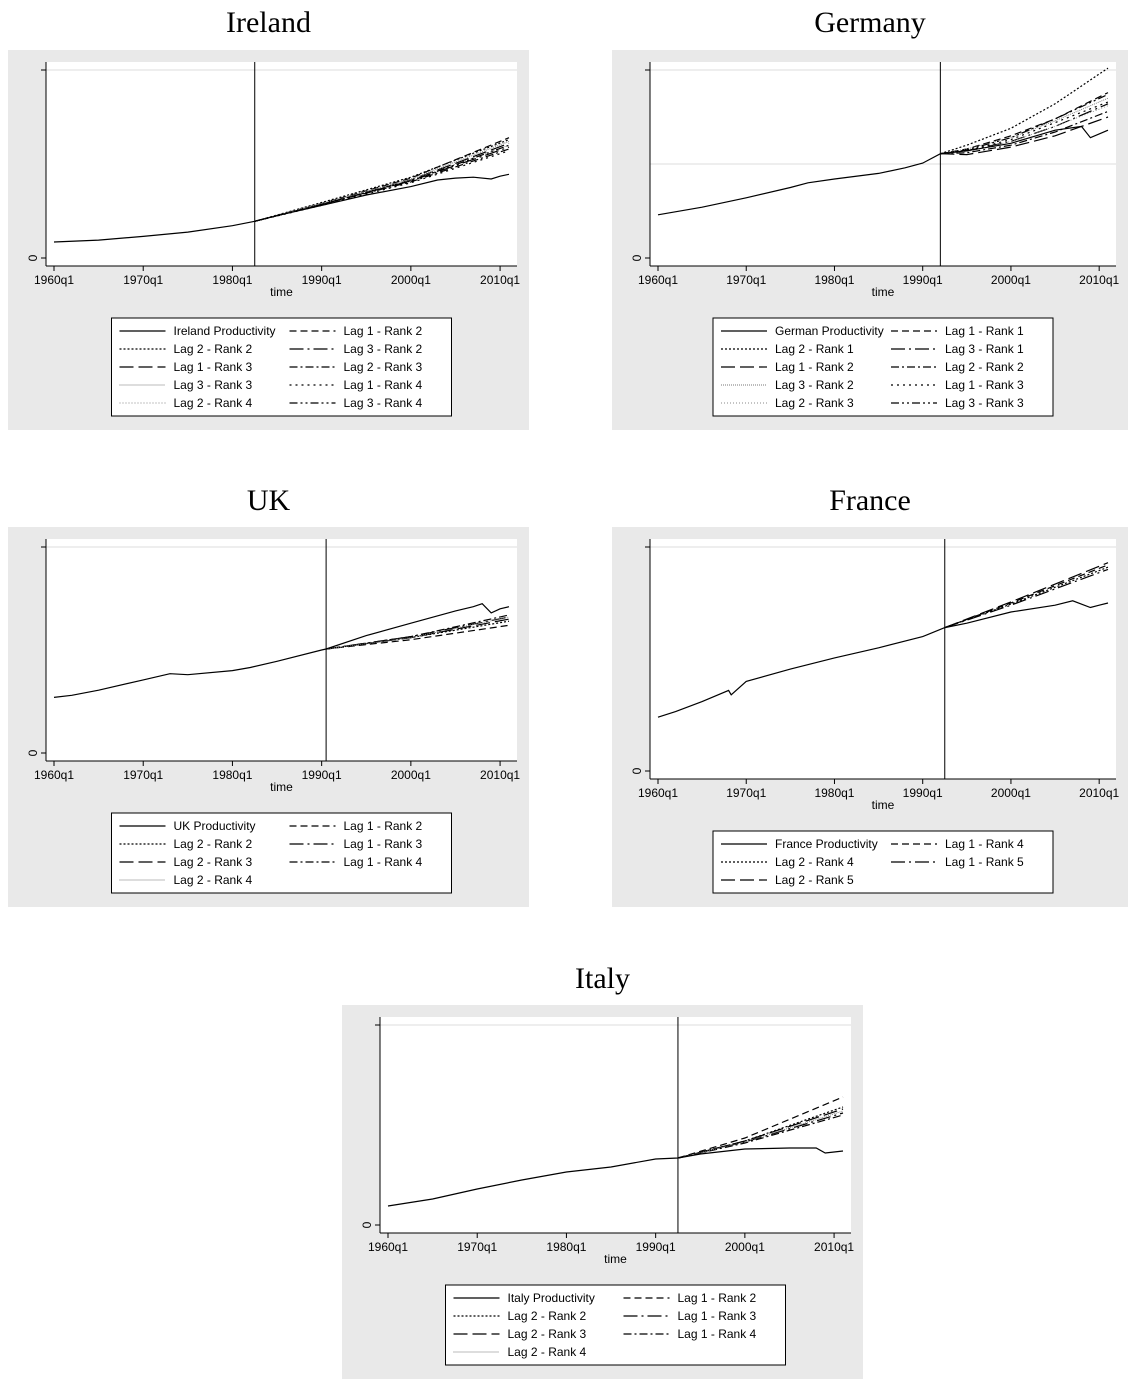  Describe the element at coordinates (984, 349) in the screenshot. I see `legend-label: Lag 3 - Rank 1` at that location.